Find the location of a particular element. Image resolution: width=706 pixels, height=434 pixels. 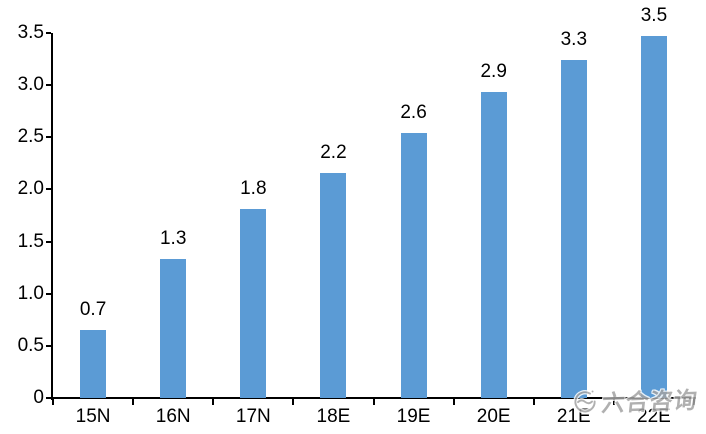

bar-value-label: 1.3 is located at coordinates (173, 239).